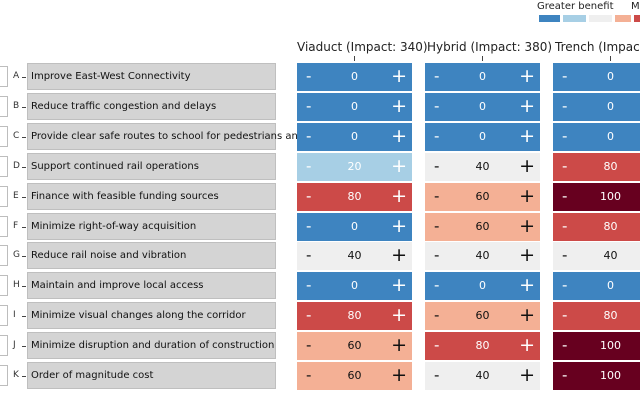 The height and width of the screenshot is (400, 640). I want to click on score-value: 60, so click(482, 315).